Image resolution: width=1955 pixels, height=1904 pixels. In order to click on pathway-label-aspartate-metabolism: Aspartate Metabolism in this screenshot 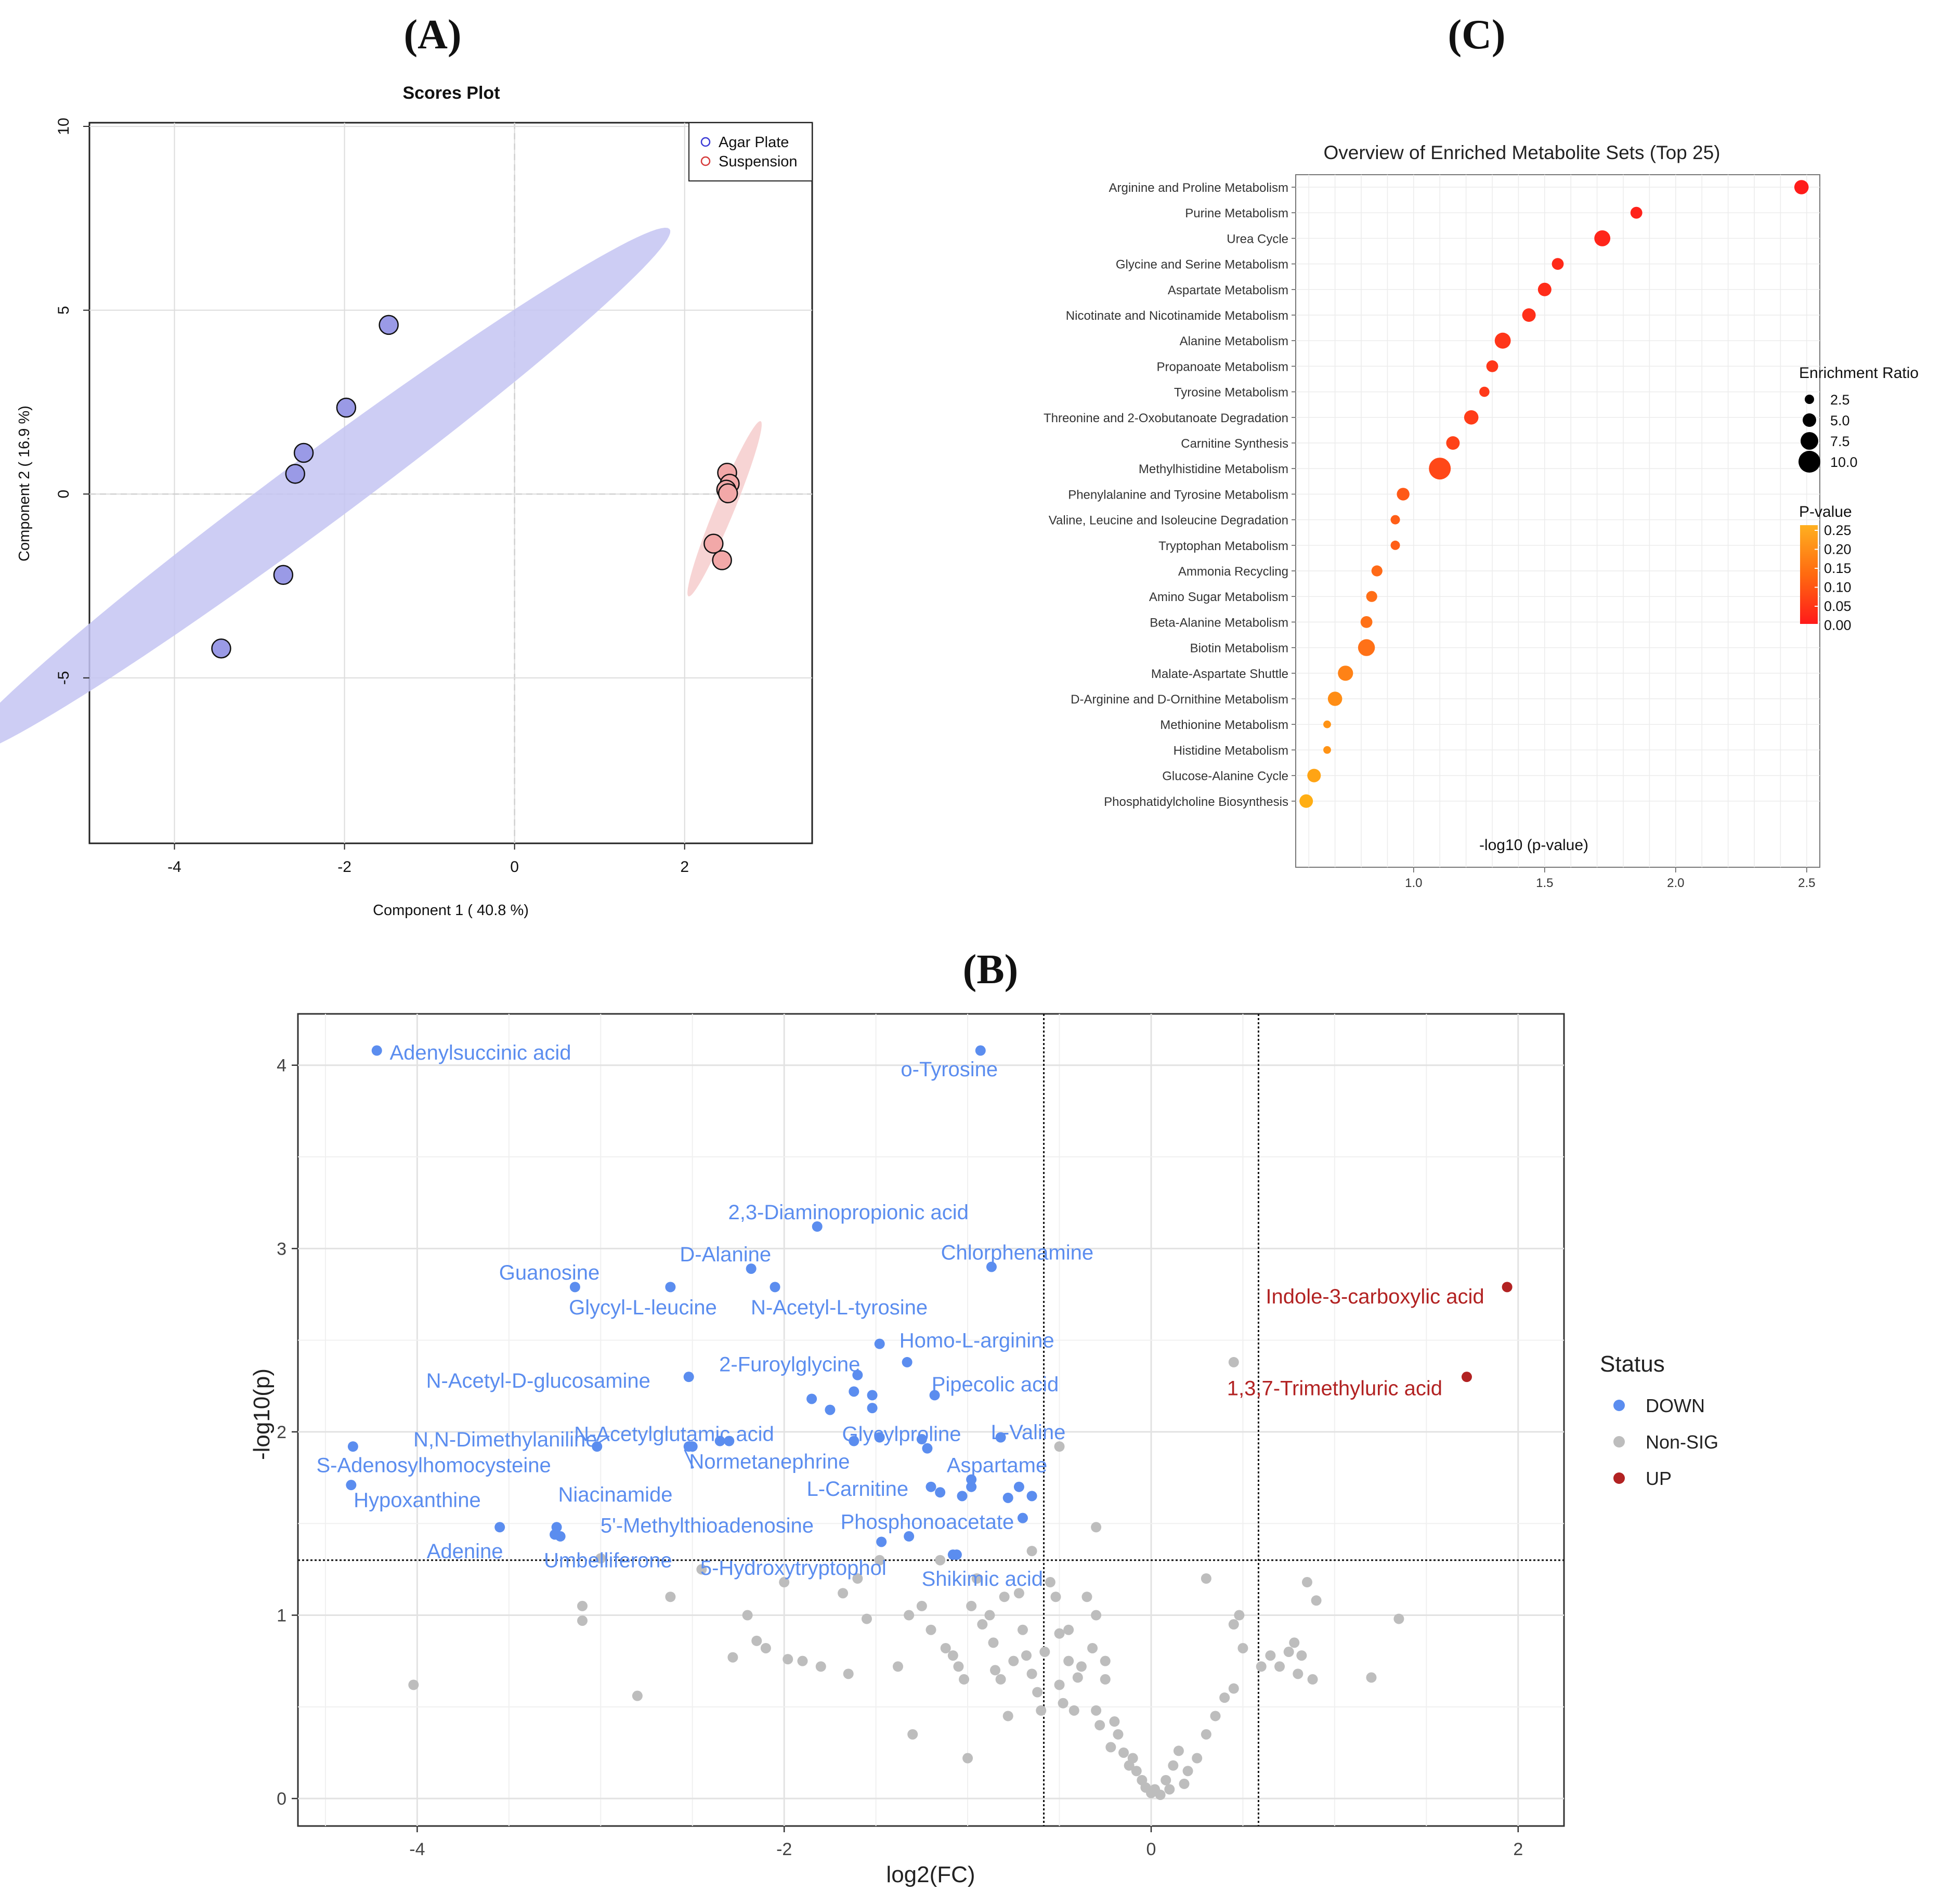, I will do `click(1228, 290)`.